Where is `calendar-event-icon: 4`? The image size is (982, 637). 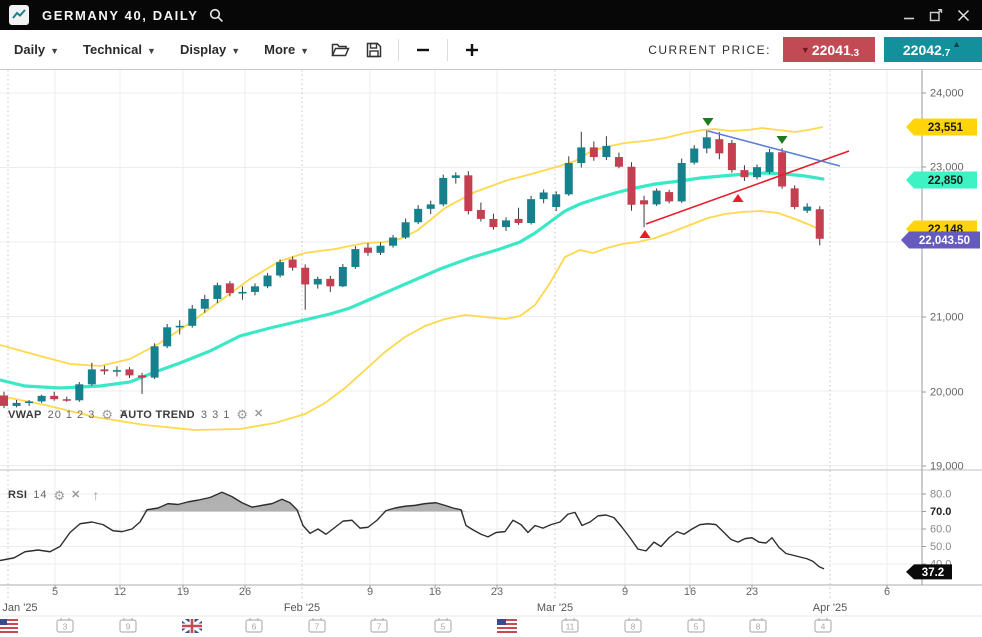
calendar-event-icon: 4 is located at coordinates (823, 625).